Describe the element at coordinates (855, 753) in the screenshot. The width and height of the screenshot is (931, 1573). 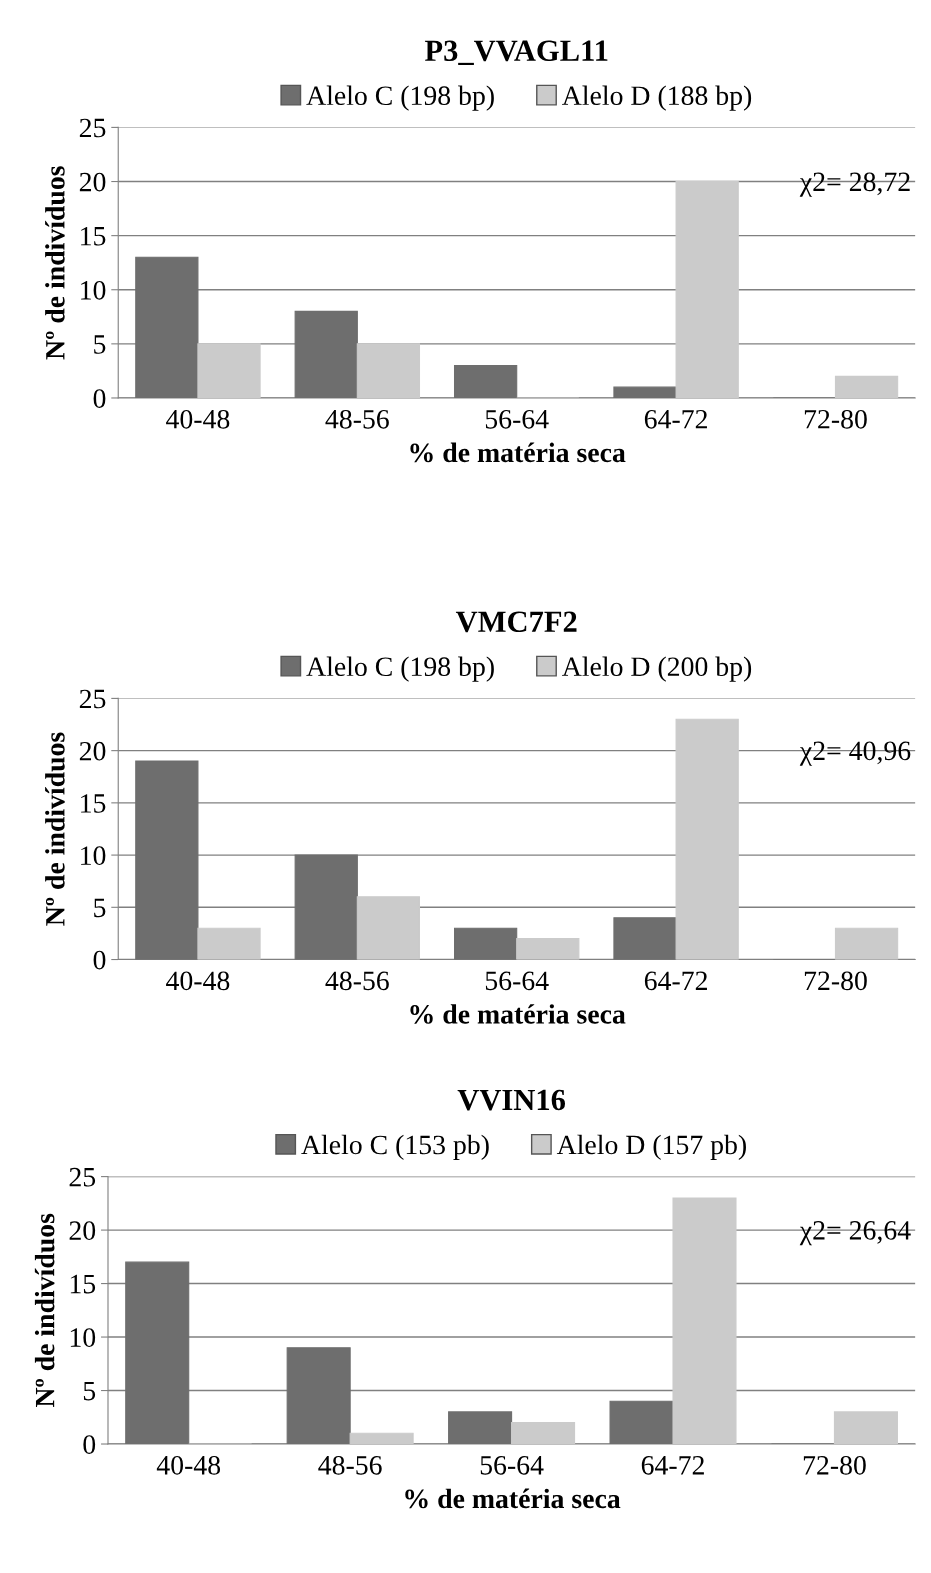
I see `annotation: χ2= 40,96` at that location.